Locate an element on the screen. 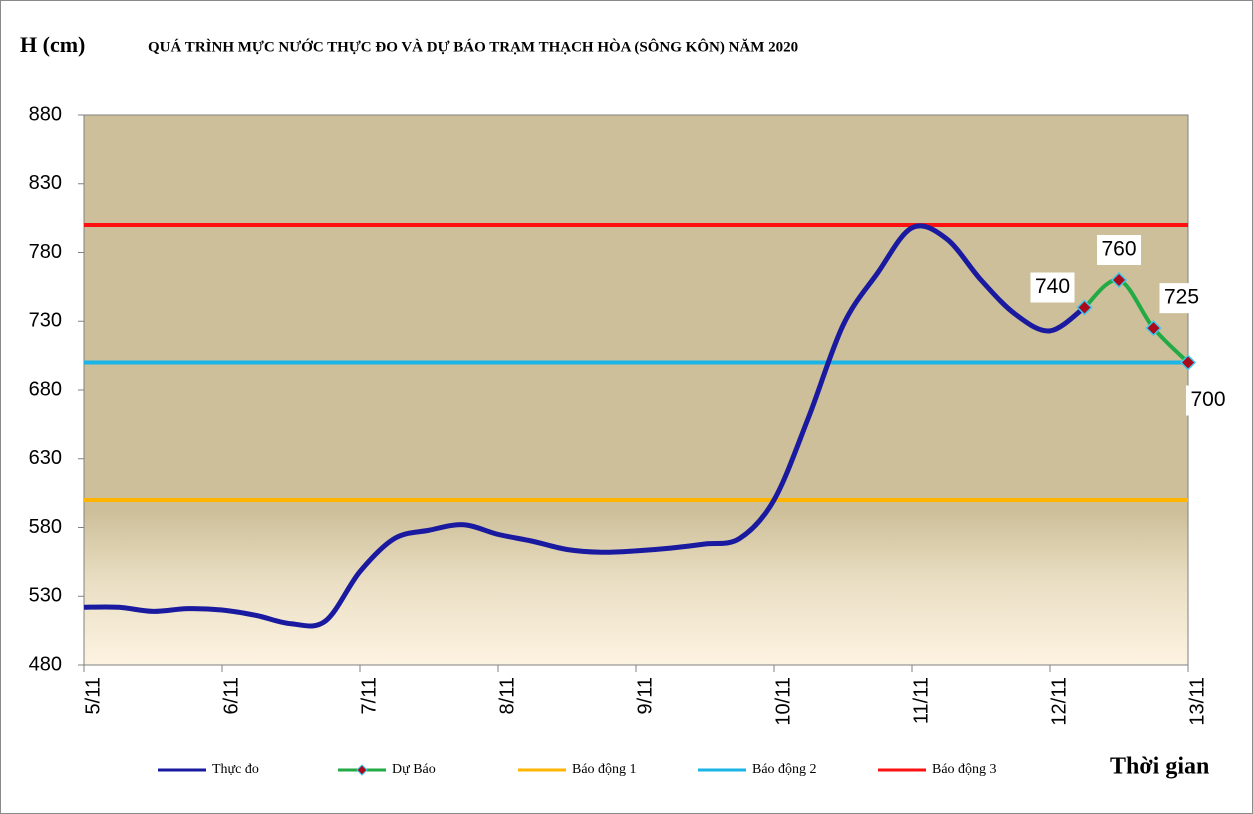 Image resolution: width=1253 pixels, height=814 pixels. y-tick-label: 830 is located at coordinates (45, 183).